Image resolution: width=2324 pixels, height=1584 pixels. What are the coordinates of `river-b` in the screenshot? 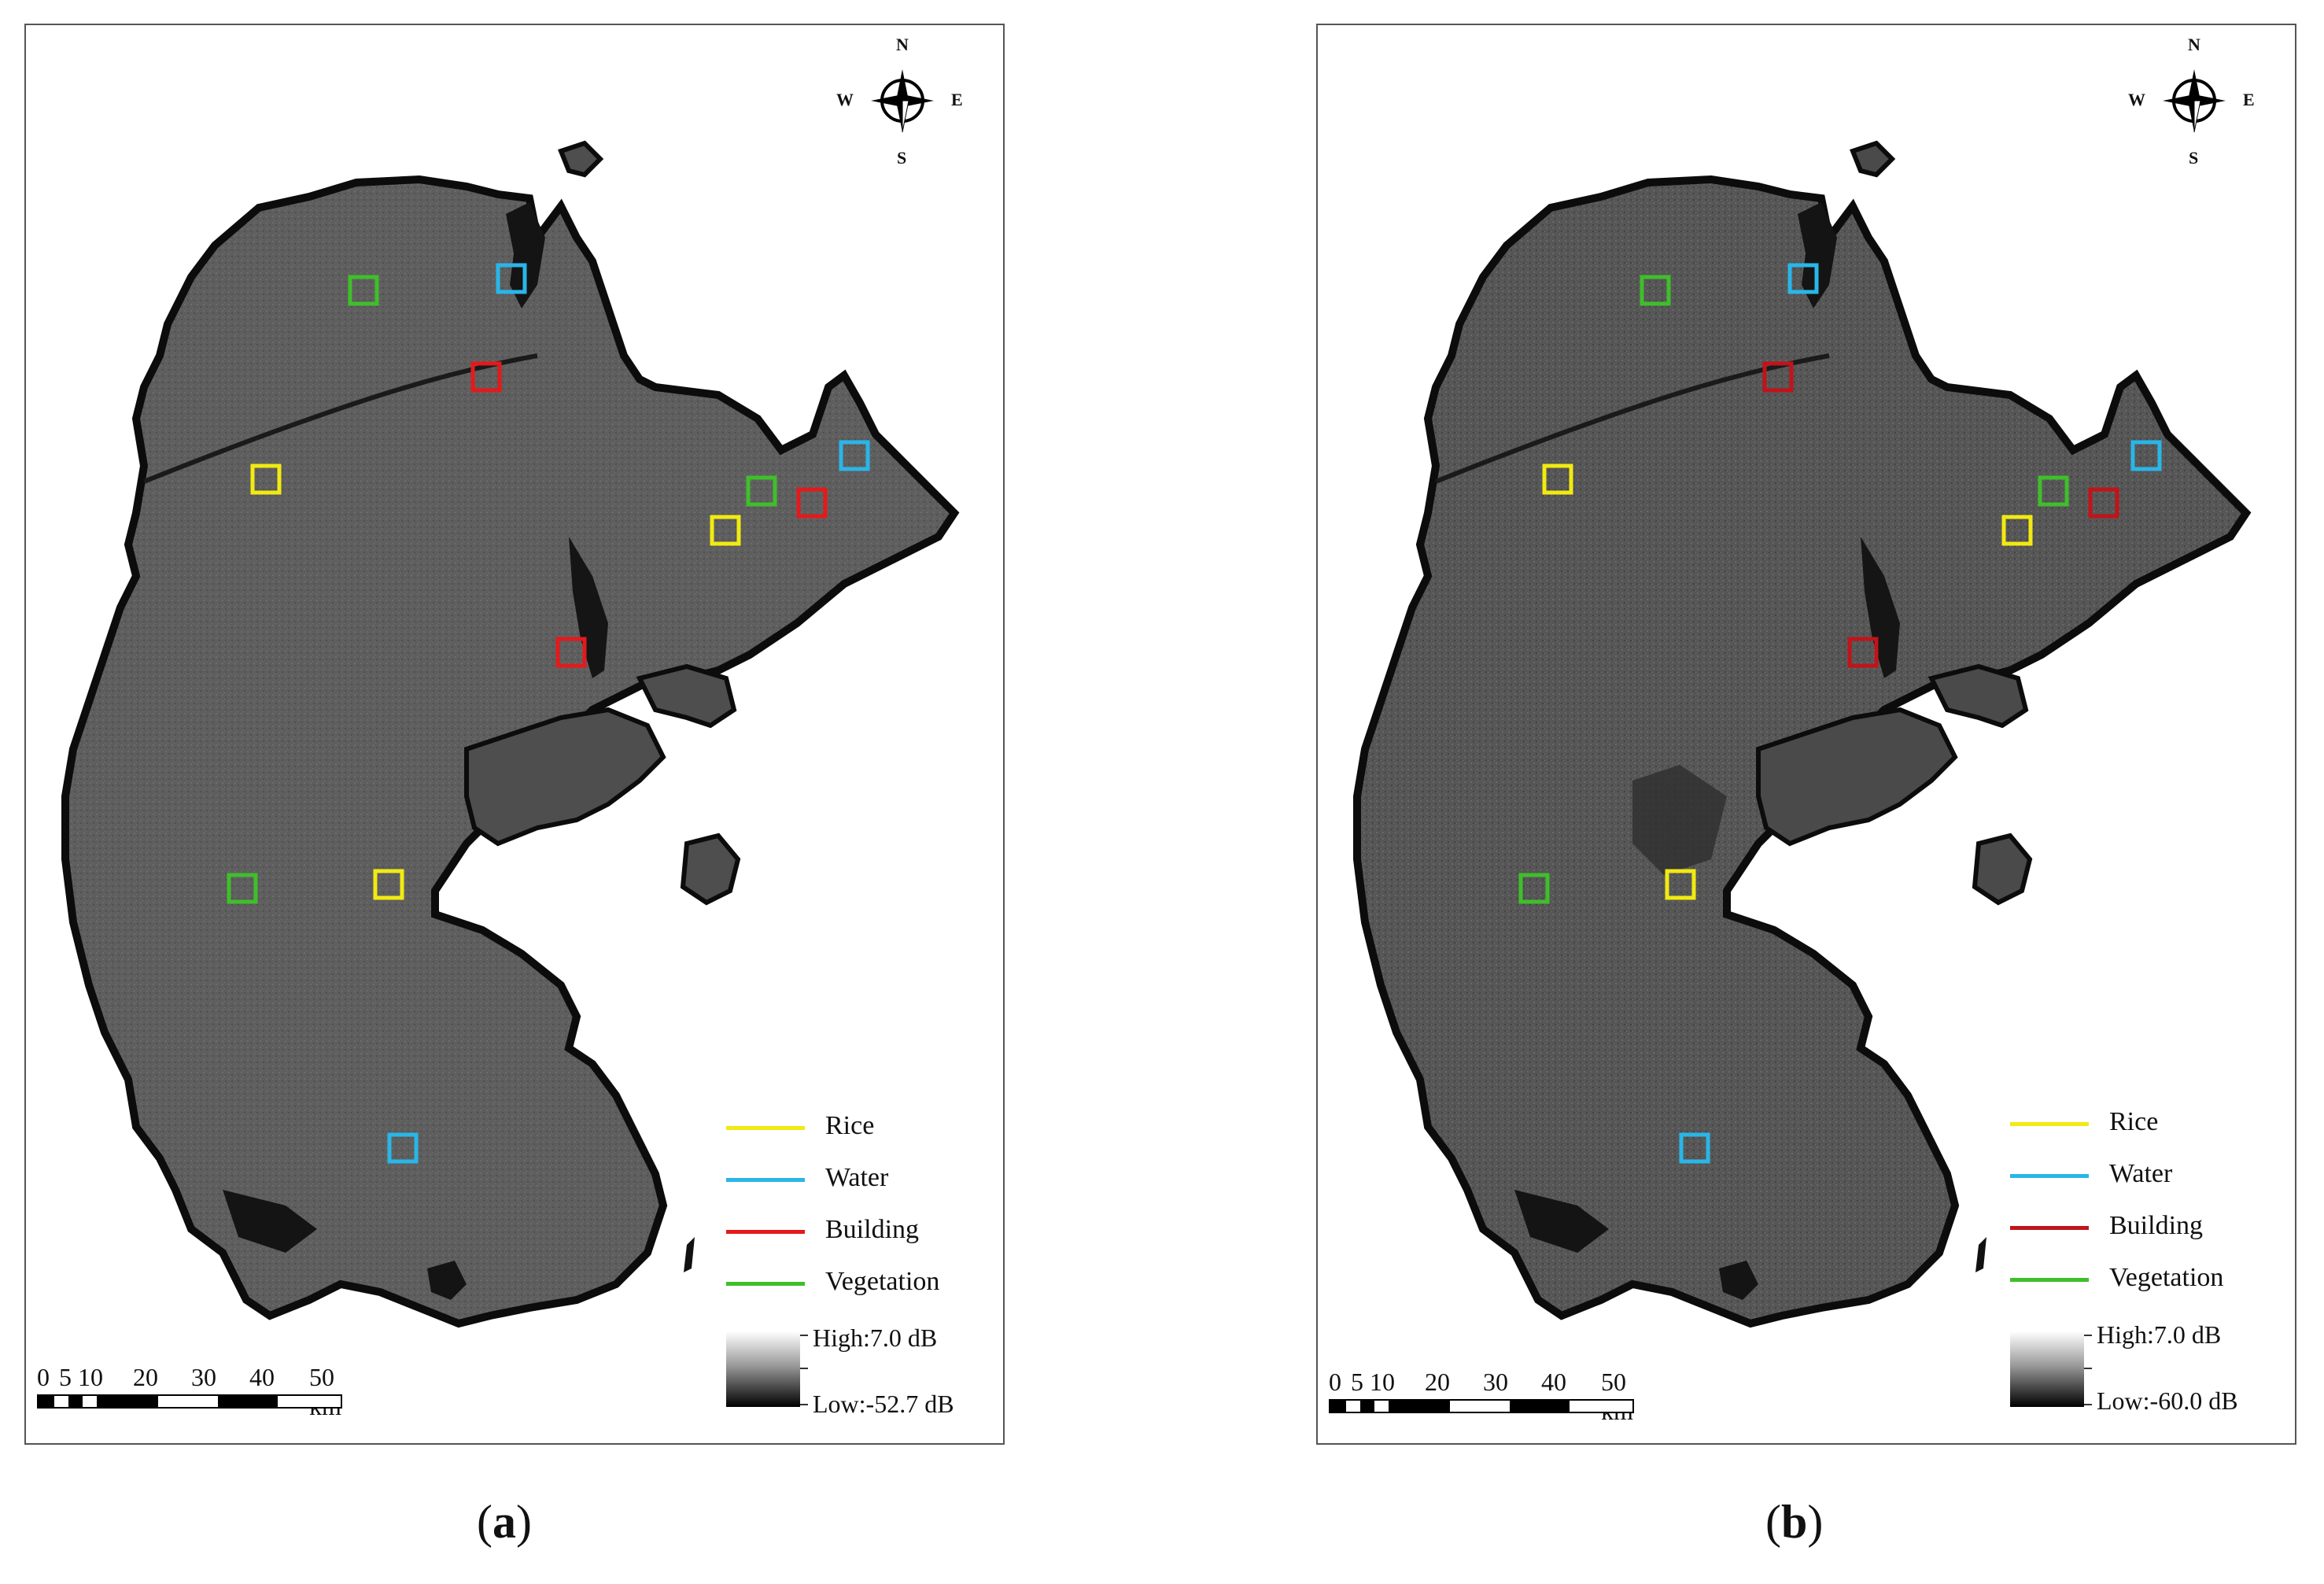 It's located at (1632, 418).